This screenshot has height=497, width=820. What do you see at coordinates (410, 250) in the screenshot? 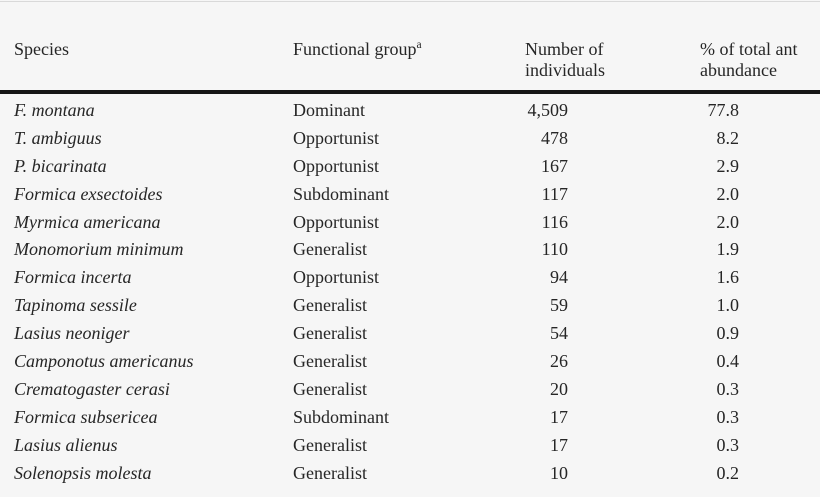
I see `table-row: Monomorium minimum Generalist 110 1.9` at bounding box center [410, 250].